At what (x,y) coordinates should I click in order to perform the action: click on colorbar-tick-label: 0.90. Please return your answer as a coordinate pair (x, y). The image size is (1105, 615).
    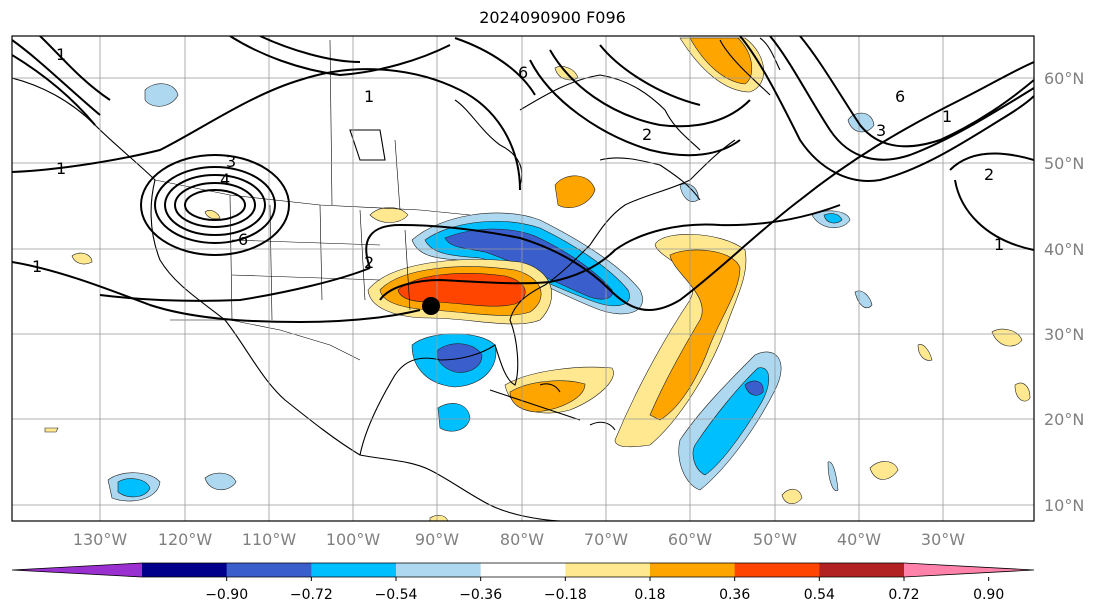
    Looking at the image, I should click on (988, 595).